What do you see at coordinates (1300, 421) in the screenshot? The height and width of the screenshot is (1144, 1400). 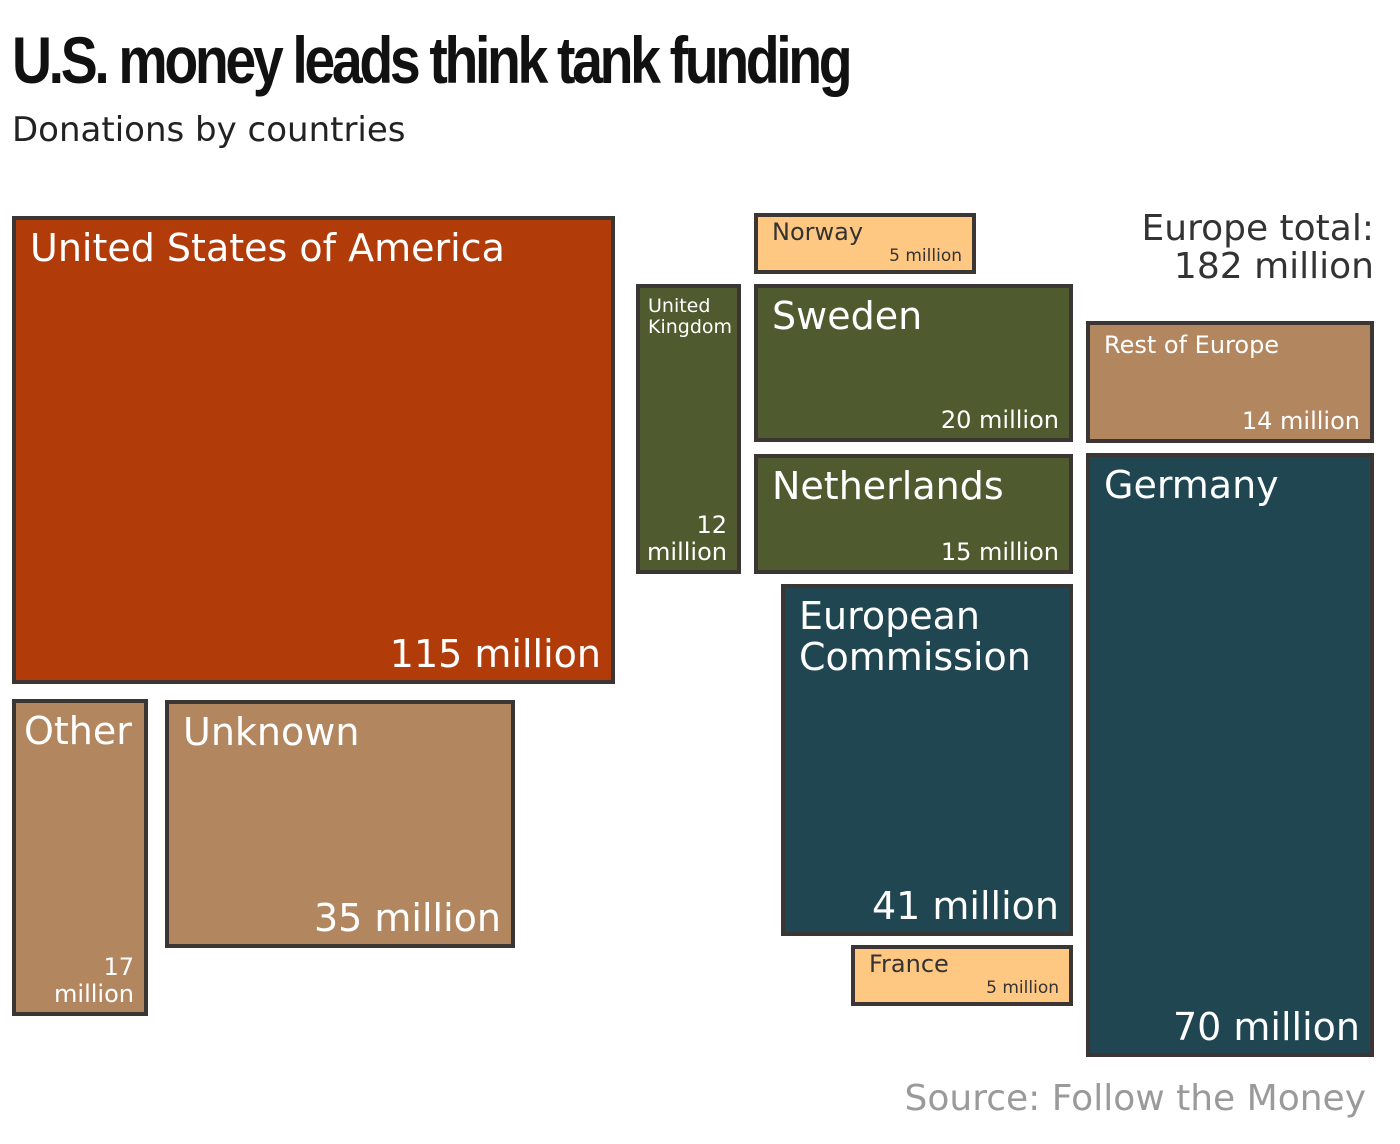 I see `tile-value-rest-of-europe: 14 million` at bounding box center [1300, 421].